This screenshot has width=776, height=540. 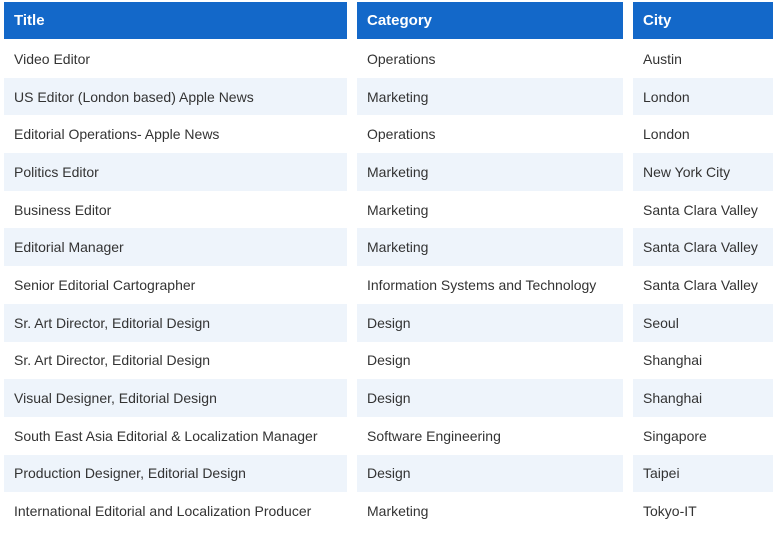 I want to click on table-cell-title: Production Designer, Editorial Design, so click(x=175, y=473).